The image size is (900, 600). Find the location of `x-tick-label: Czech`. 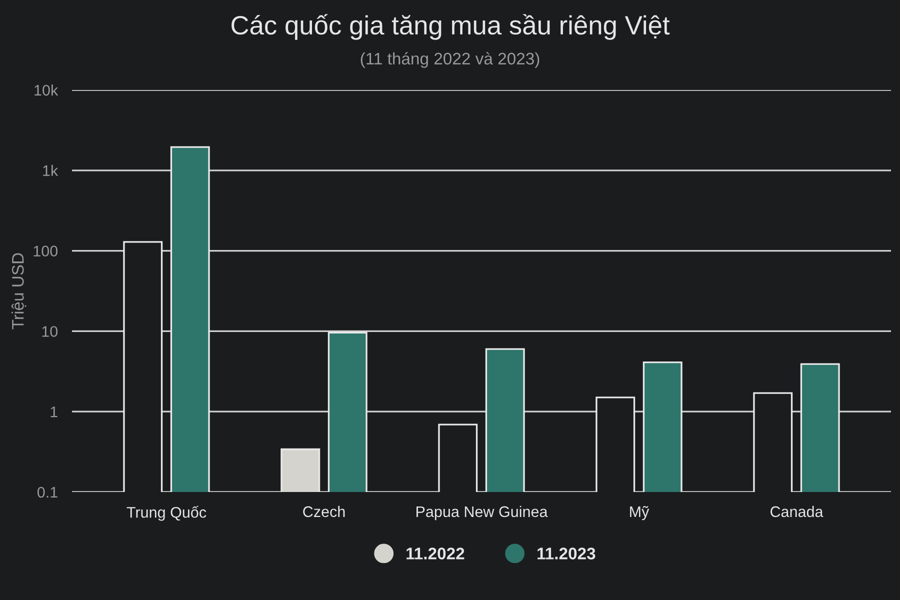

x-tick-label: Czech is located at coordinates (324, 512).